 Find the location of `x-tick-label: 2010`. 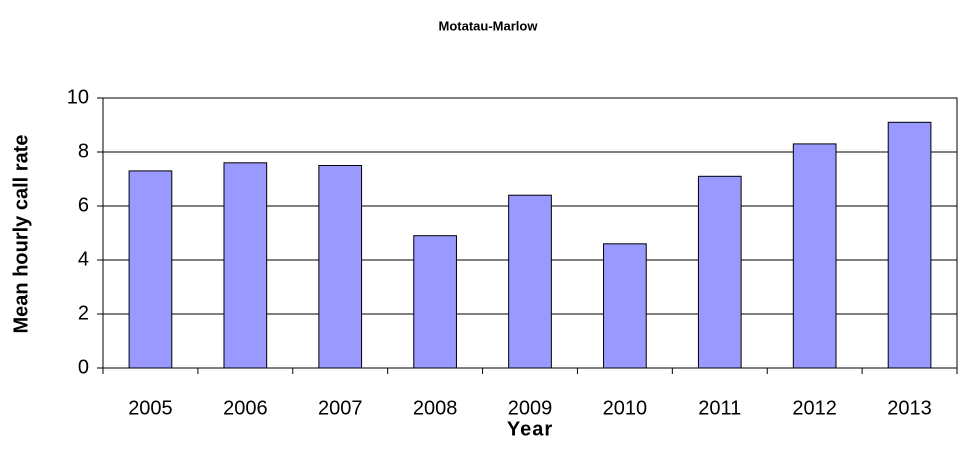

x-tick-label: 2010 is located at coordinates (625, 408).